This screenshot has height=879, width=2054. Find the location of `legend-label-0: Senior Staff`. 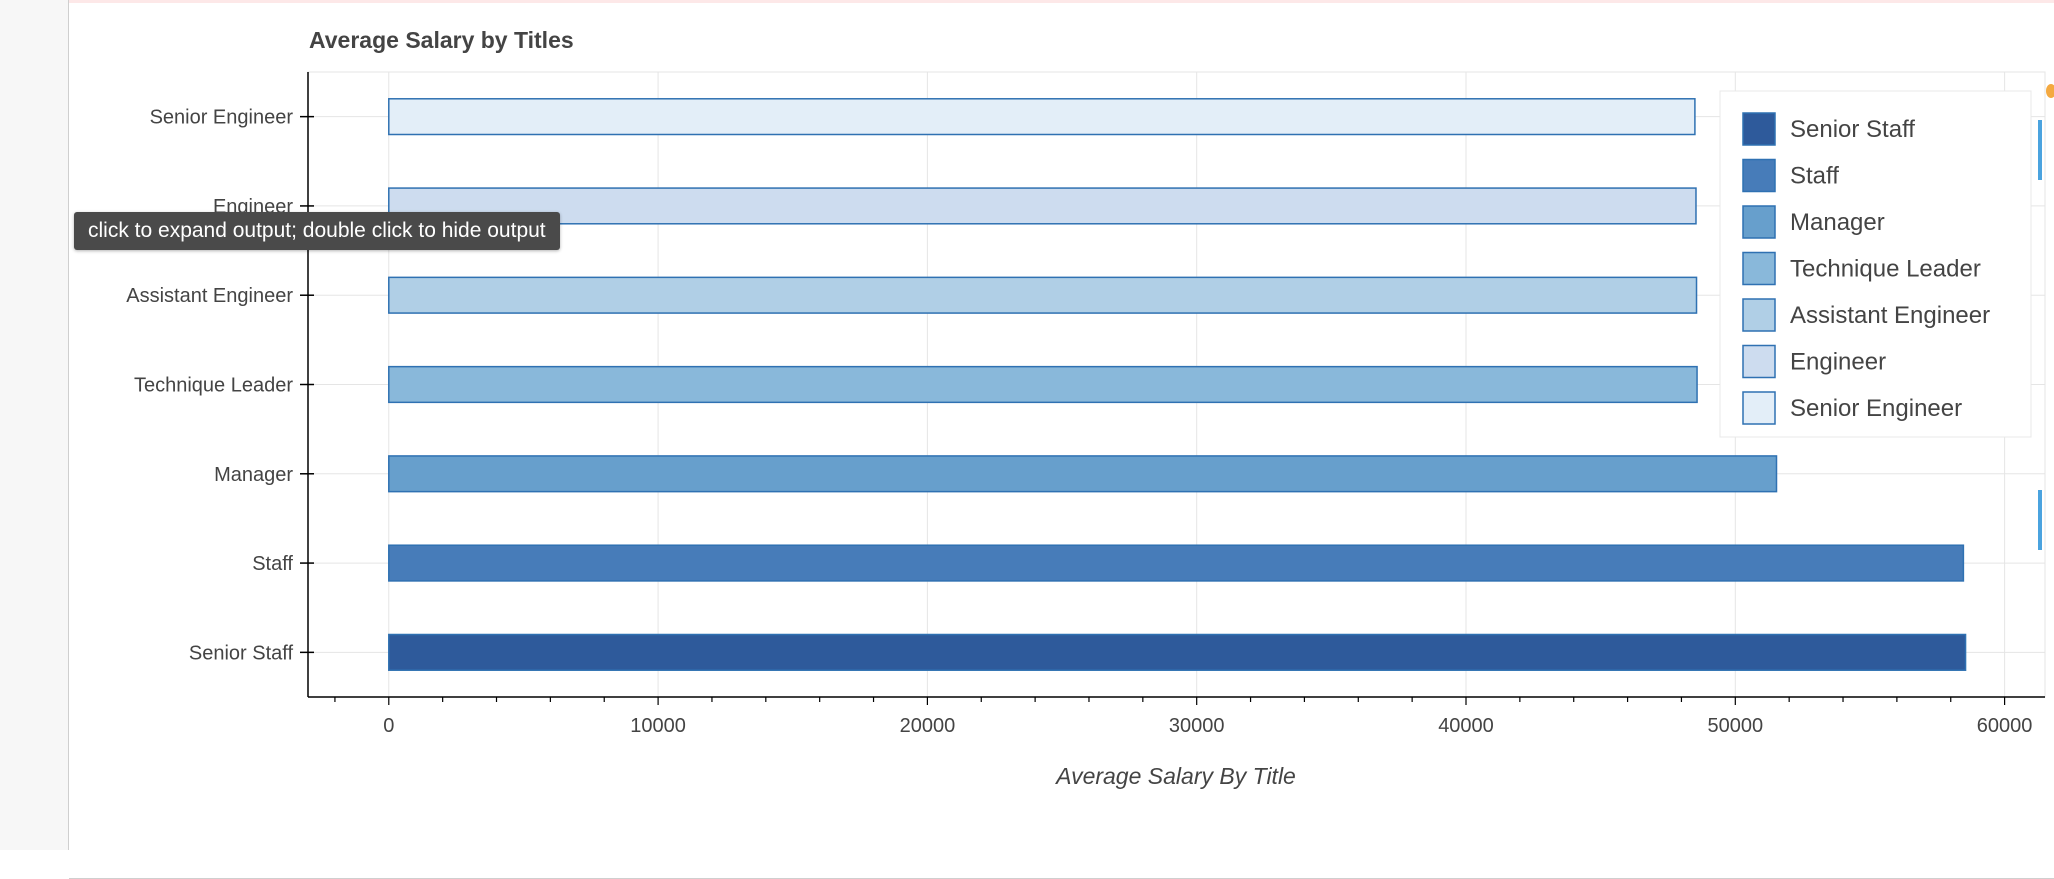

legend-label-0: Senior Staff is located at coordinates (1852, 129).